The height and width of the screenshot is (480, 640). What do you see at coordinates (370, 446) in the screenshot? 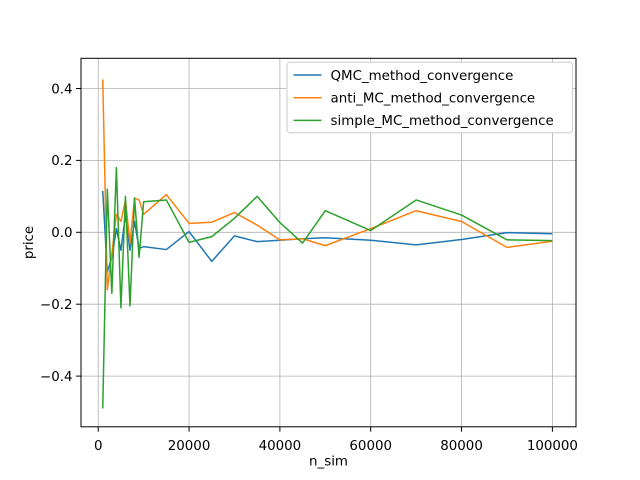
I see `x-tick-label: 60000` at bounding box center [370, 446].